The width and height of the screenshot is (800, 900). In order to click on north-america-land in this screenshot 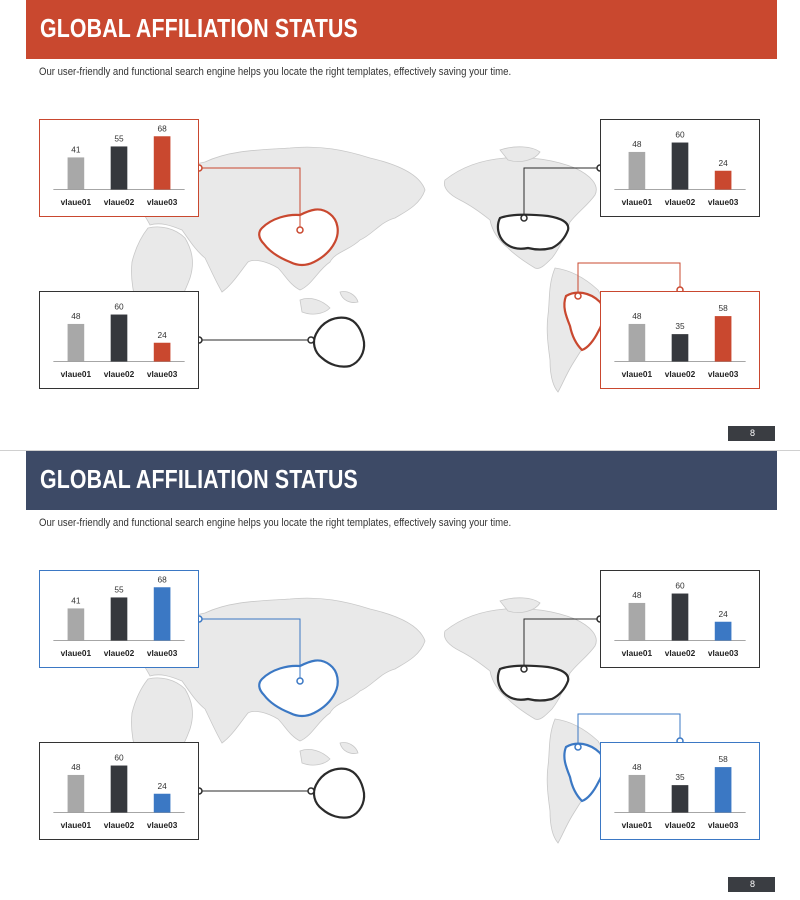, I will do `click(520, 664)`.